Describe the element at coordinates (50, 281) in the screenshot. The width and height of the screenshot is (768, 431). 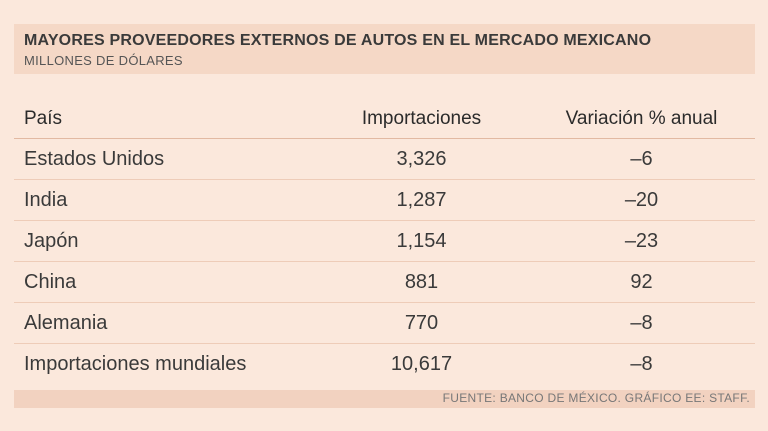
I see `cell-pais: China` at that location.